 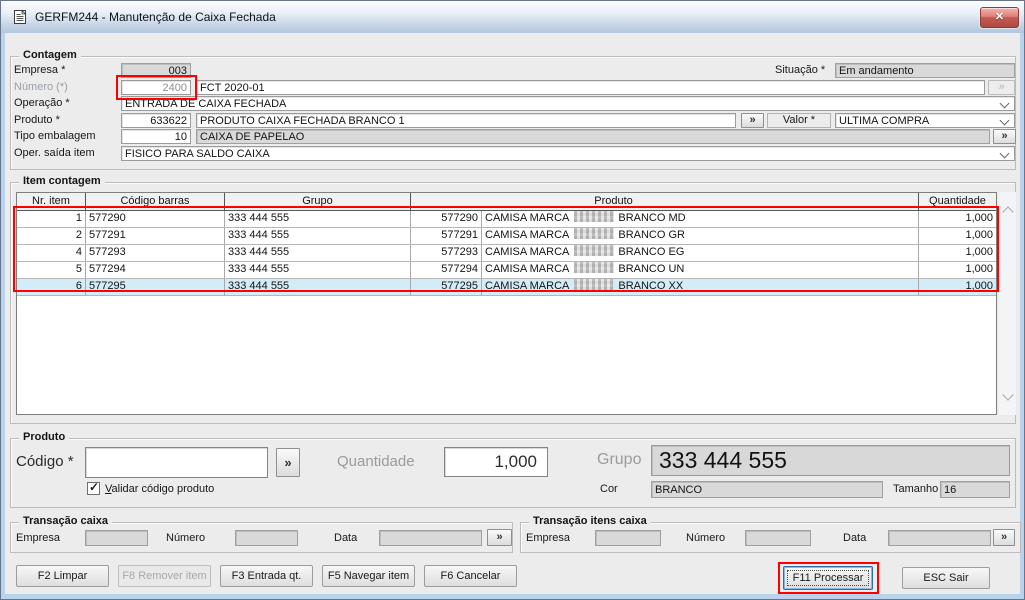 What do you see at coordinates (568, 103) in the screenshot?
I see `operacao-combo: ENTRADA DE CAIXA FECHADA` at bounding box center [568, 103].